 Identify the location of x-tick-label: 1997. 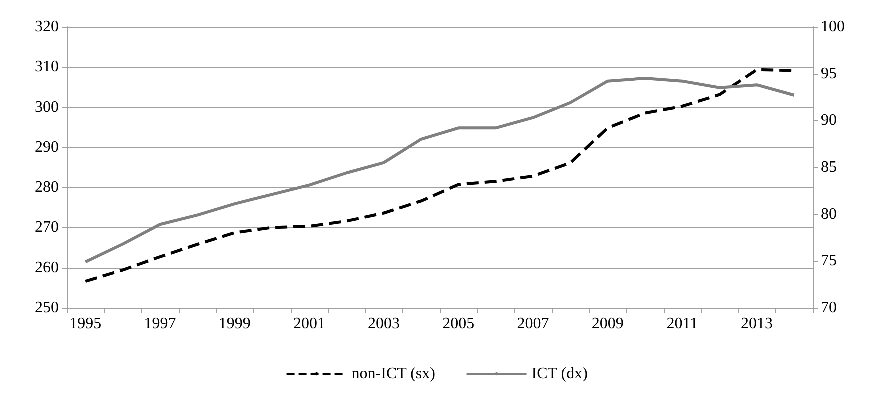
(160, 324).